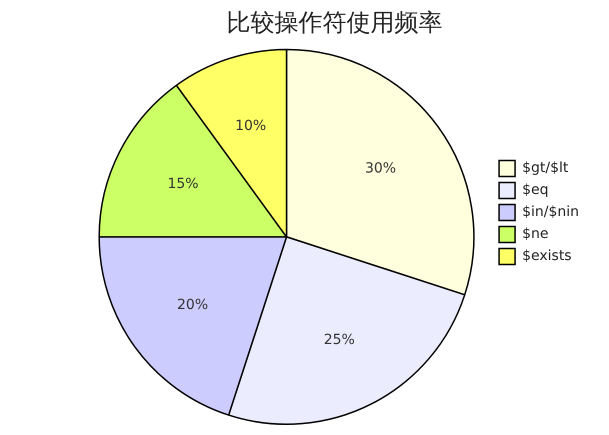 This screenshot has width=609, height=435. I want to click on legend-label: $ne, so click(535, 234).